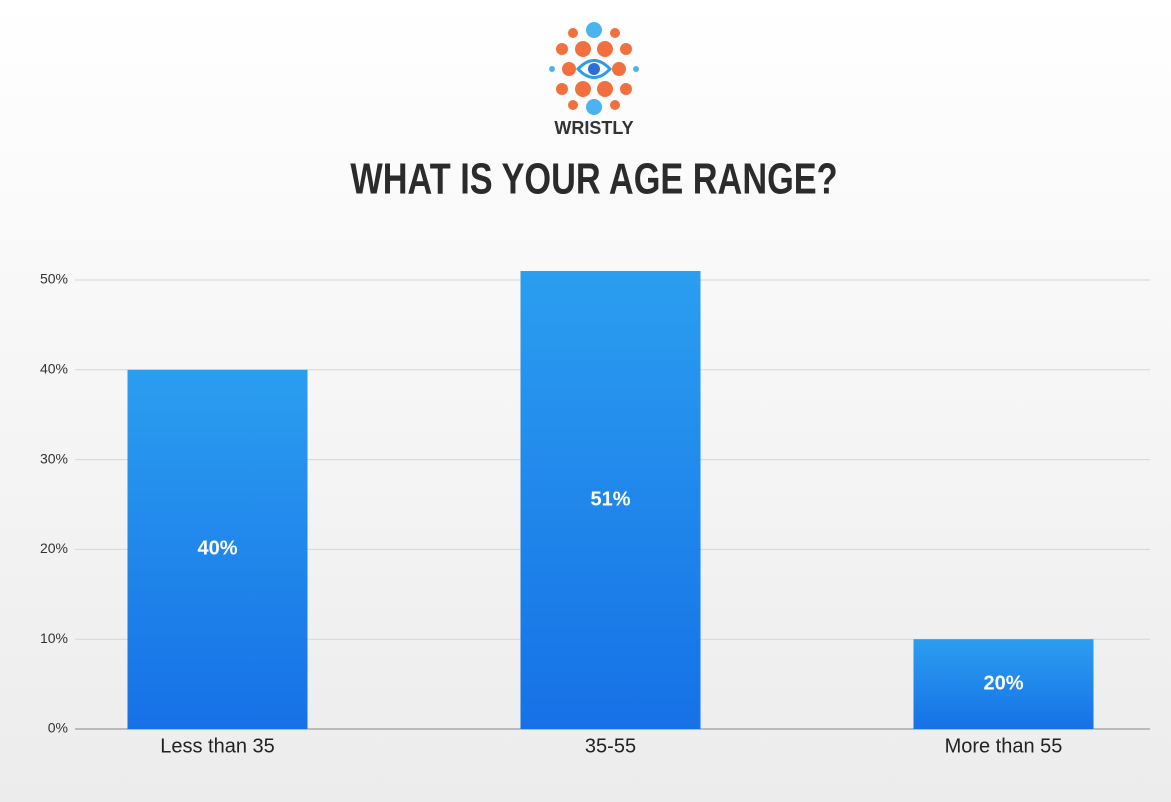 This screenshot has height=802, width=1171. I want to click on bar-annotation: 20%, so click(1003, 683).